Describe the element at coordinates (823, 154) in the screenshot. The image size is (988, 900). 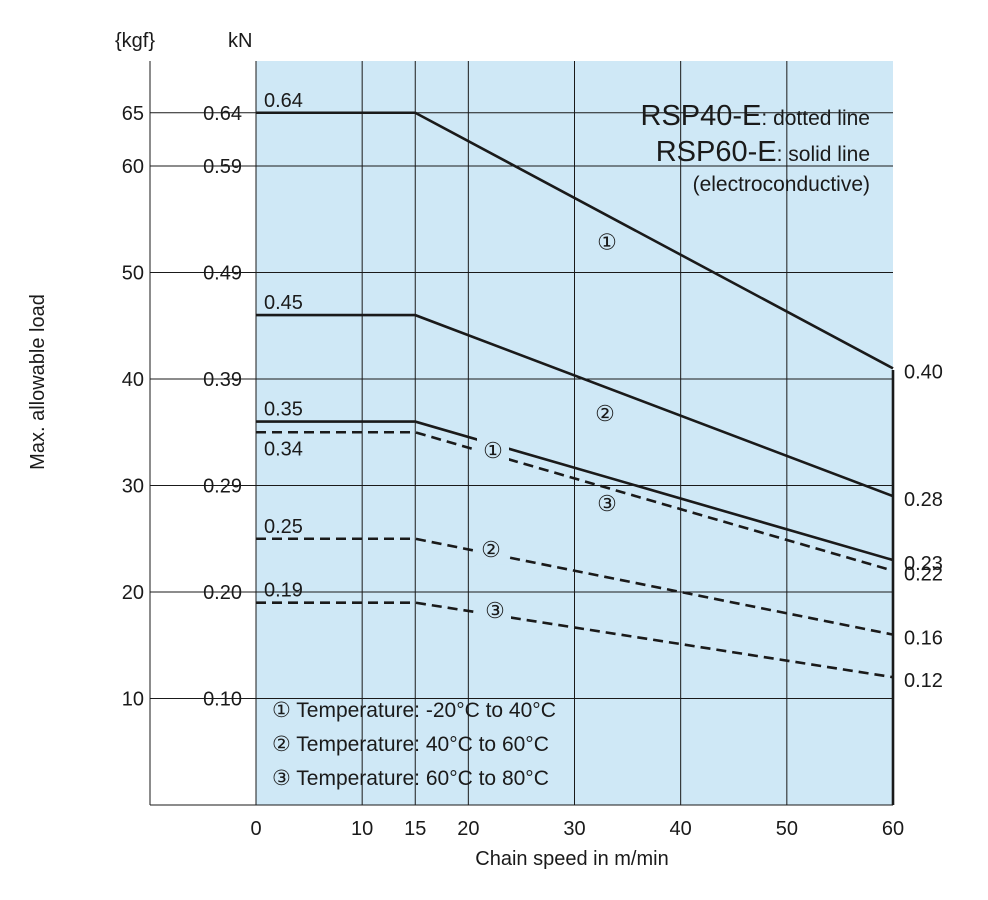
I see `legend-rsp60-desc: : solid line` at that location.